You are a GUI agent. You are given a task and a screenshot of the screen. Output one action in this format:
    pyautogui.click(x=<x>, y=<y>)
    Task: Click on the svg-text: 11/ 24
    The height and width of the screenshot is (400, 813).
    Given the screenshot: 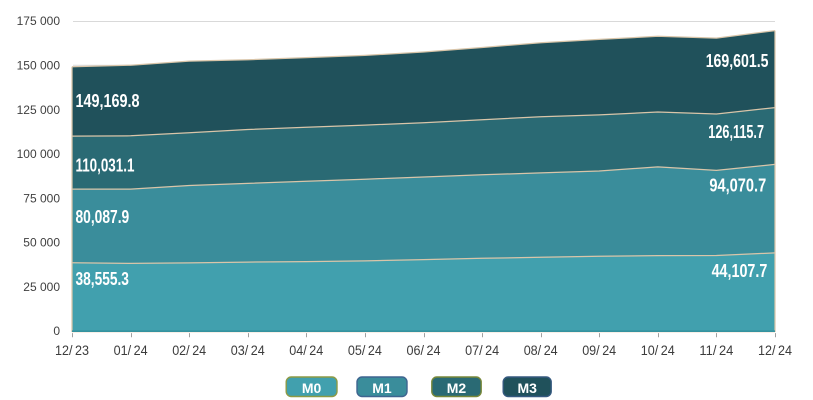 What is the action you would take?
    pyautogui.click(x=716, y=350)
    